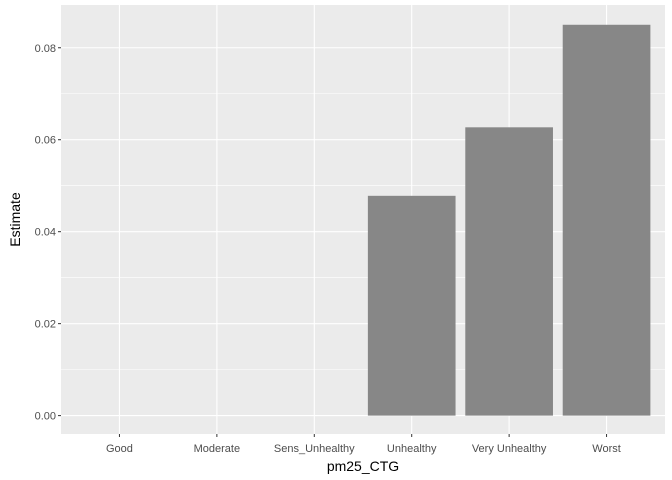 This screenshot has width=672, height=480. I want to click on bar-unhealthy, so click(411, 305).